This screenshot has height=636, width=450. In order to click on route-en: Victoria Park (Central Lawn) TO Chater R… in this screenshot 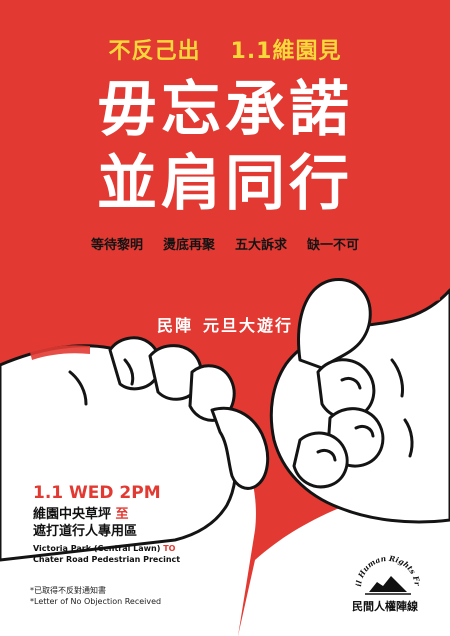, I will do `click(163, 554)`.